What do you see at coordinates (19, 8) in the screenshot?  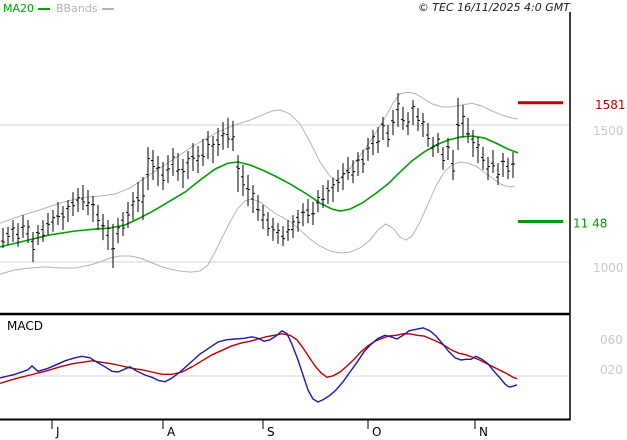 I see `legend-ma20-label: MA20` at bounding box center [19, 8].